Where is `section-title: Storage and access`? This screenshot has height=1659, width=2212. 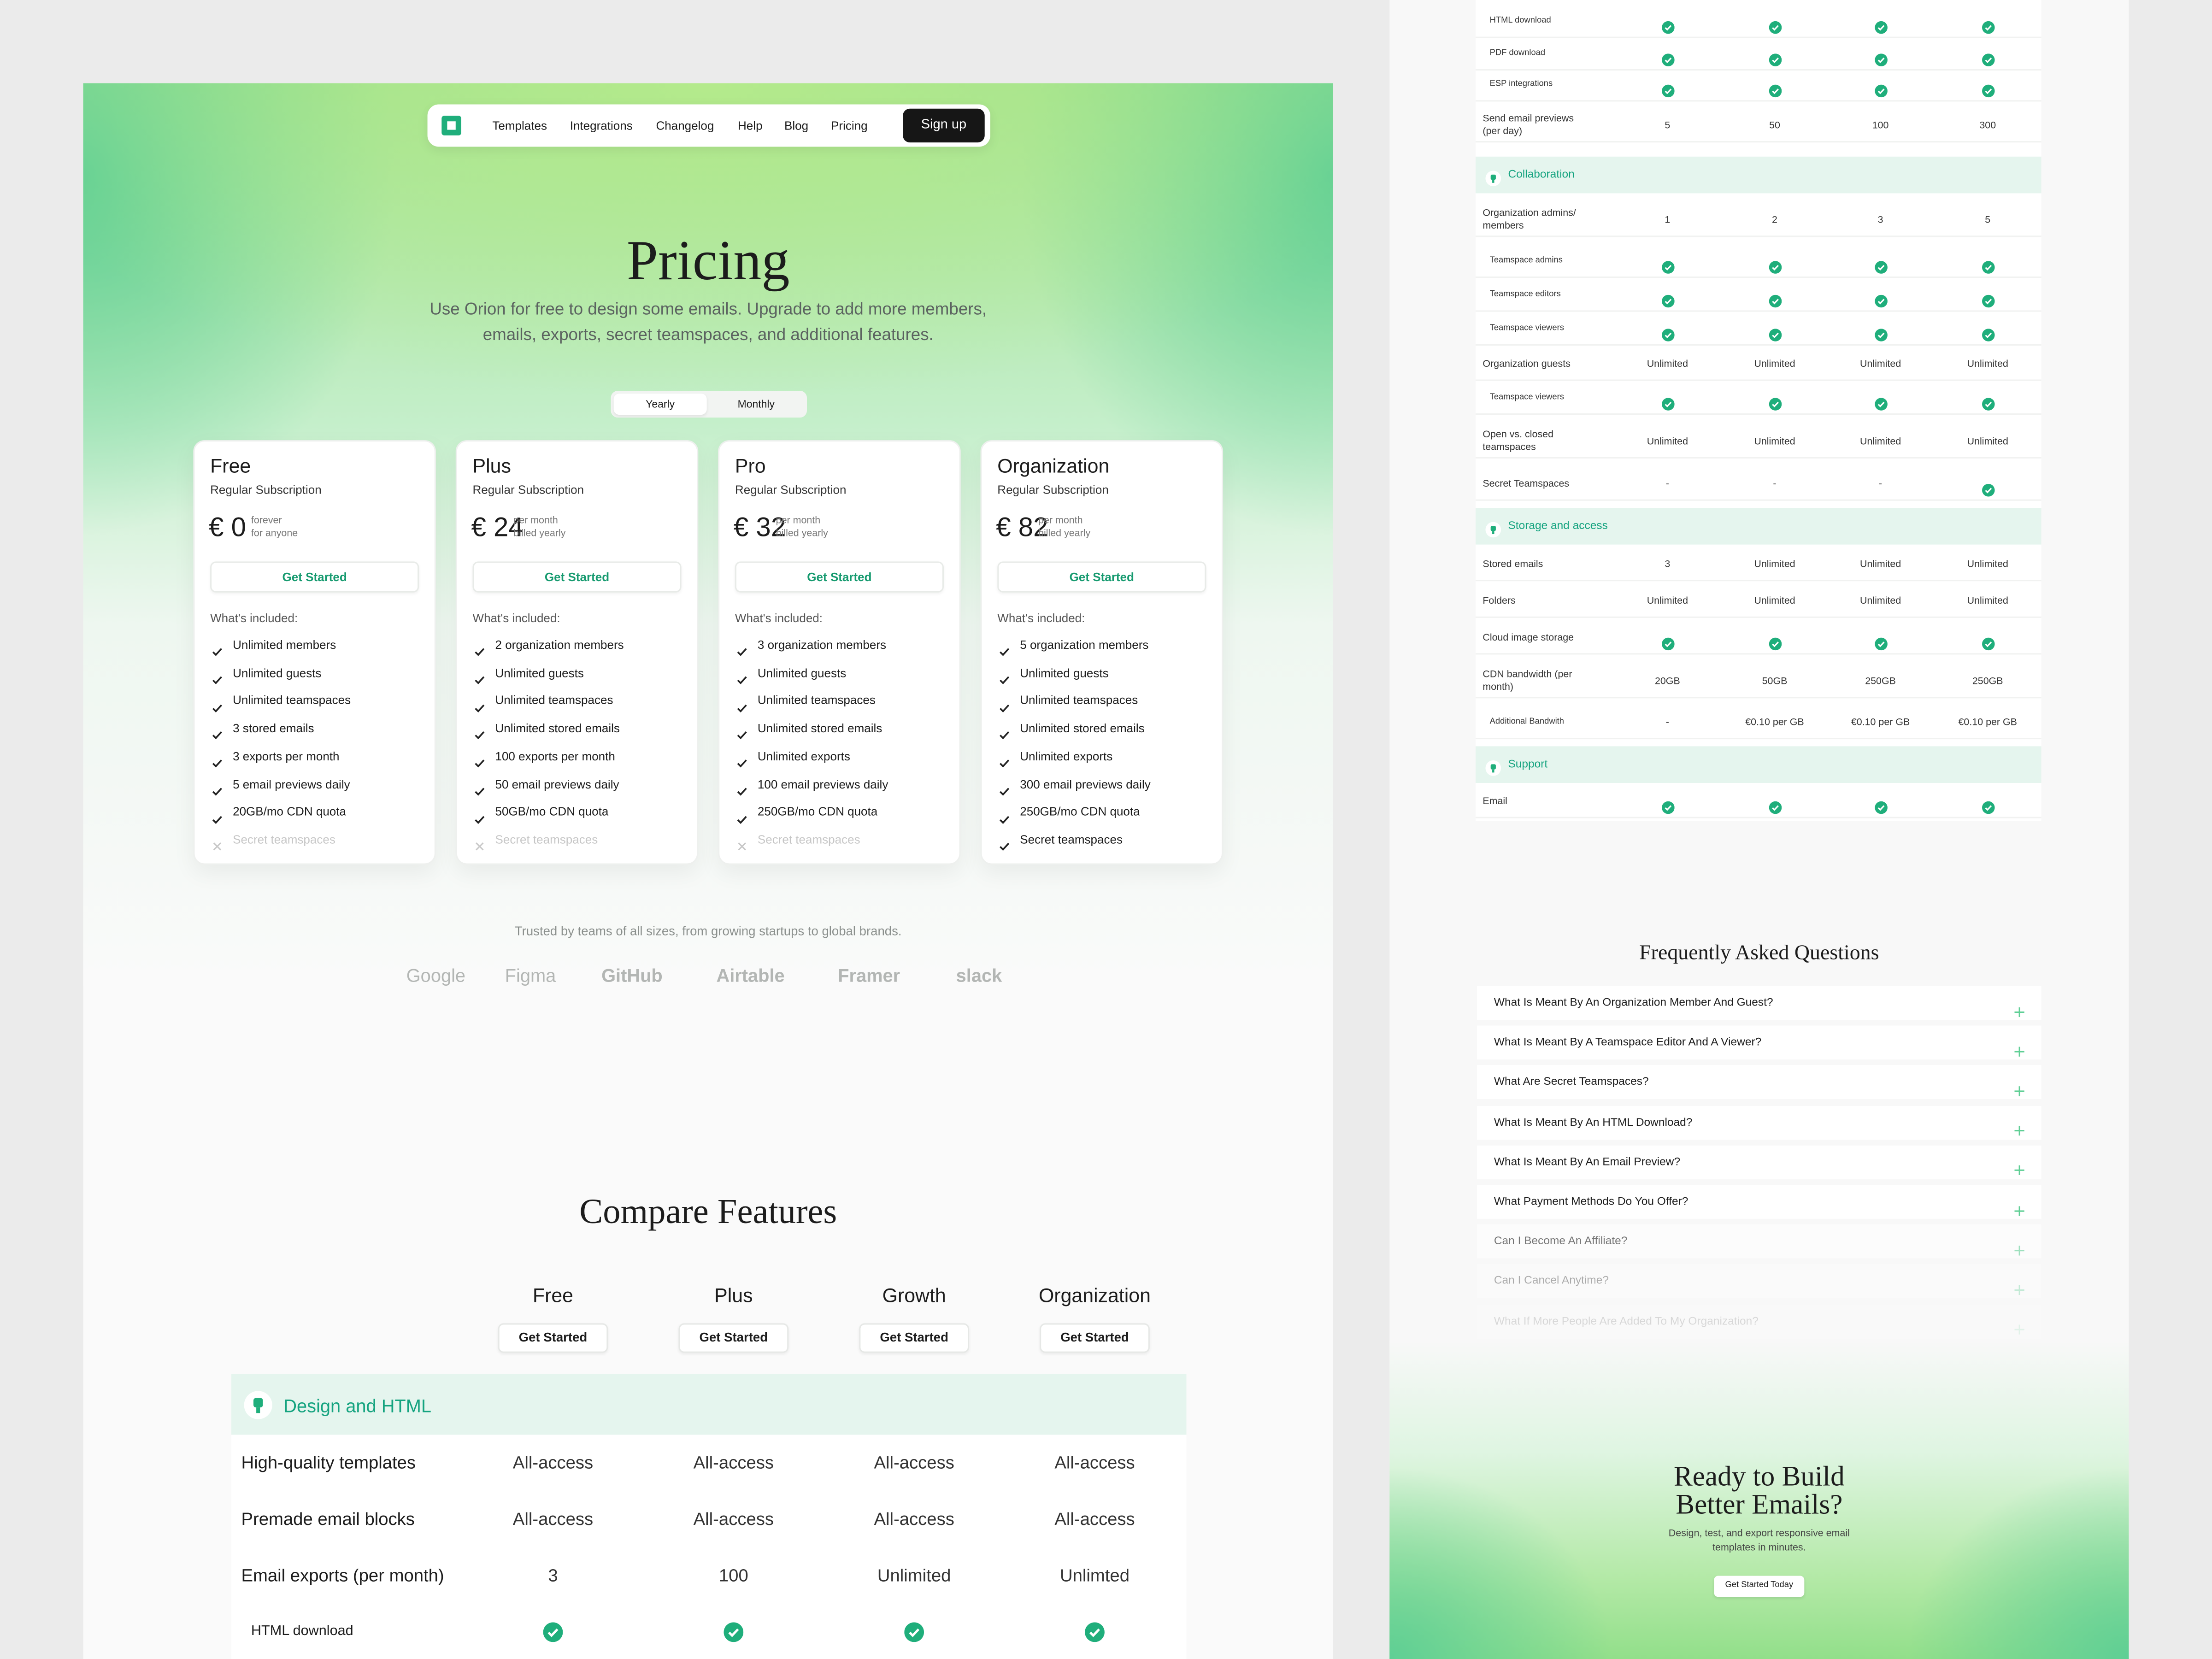
section-title: Storage and access is located at coordinates (1558, 525).